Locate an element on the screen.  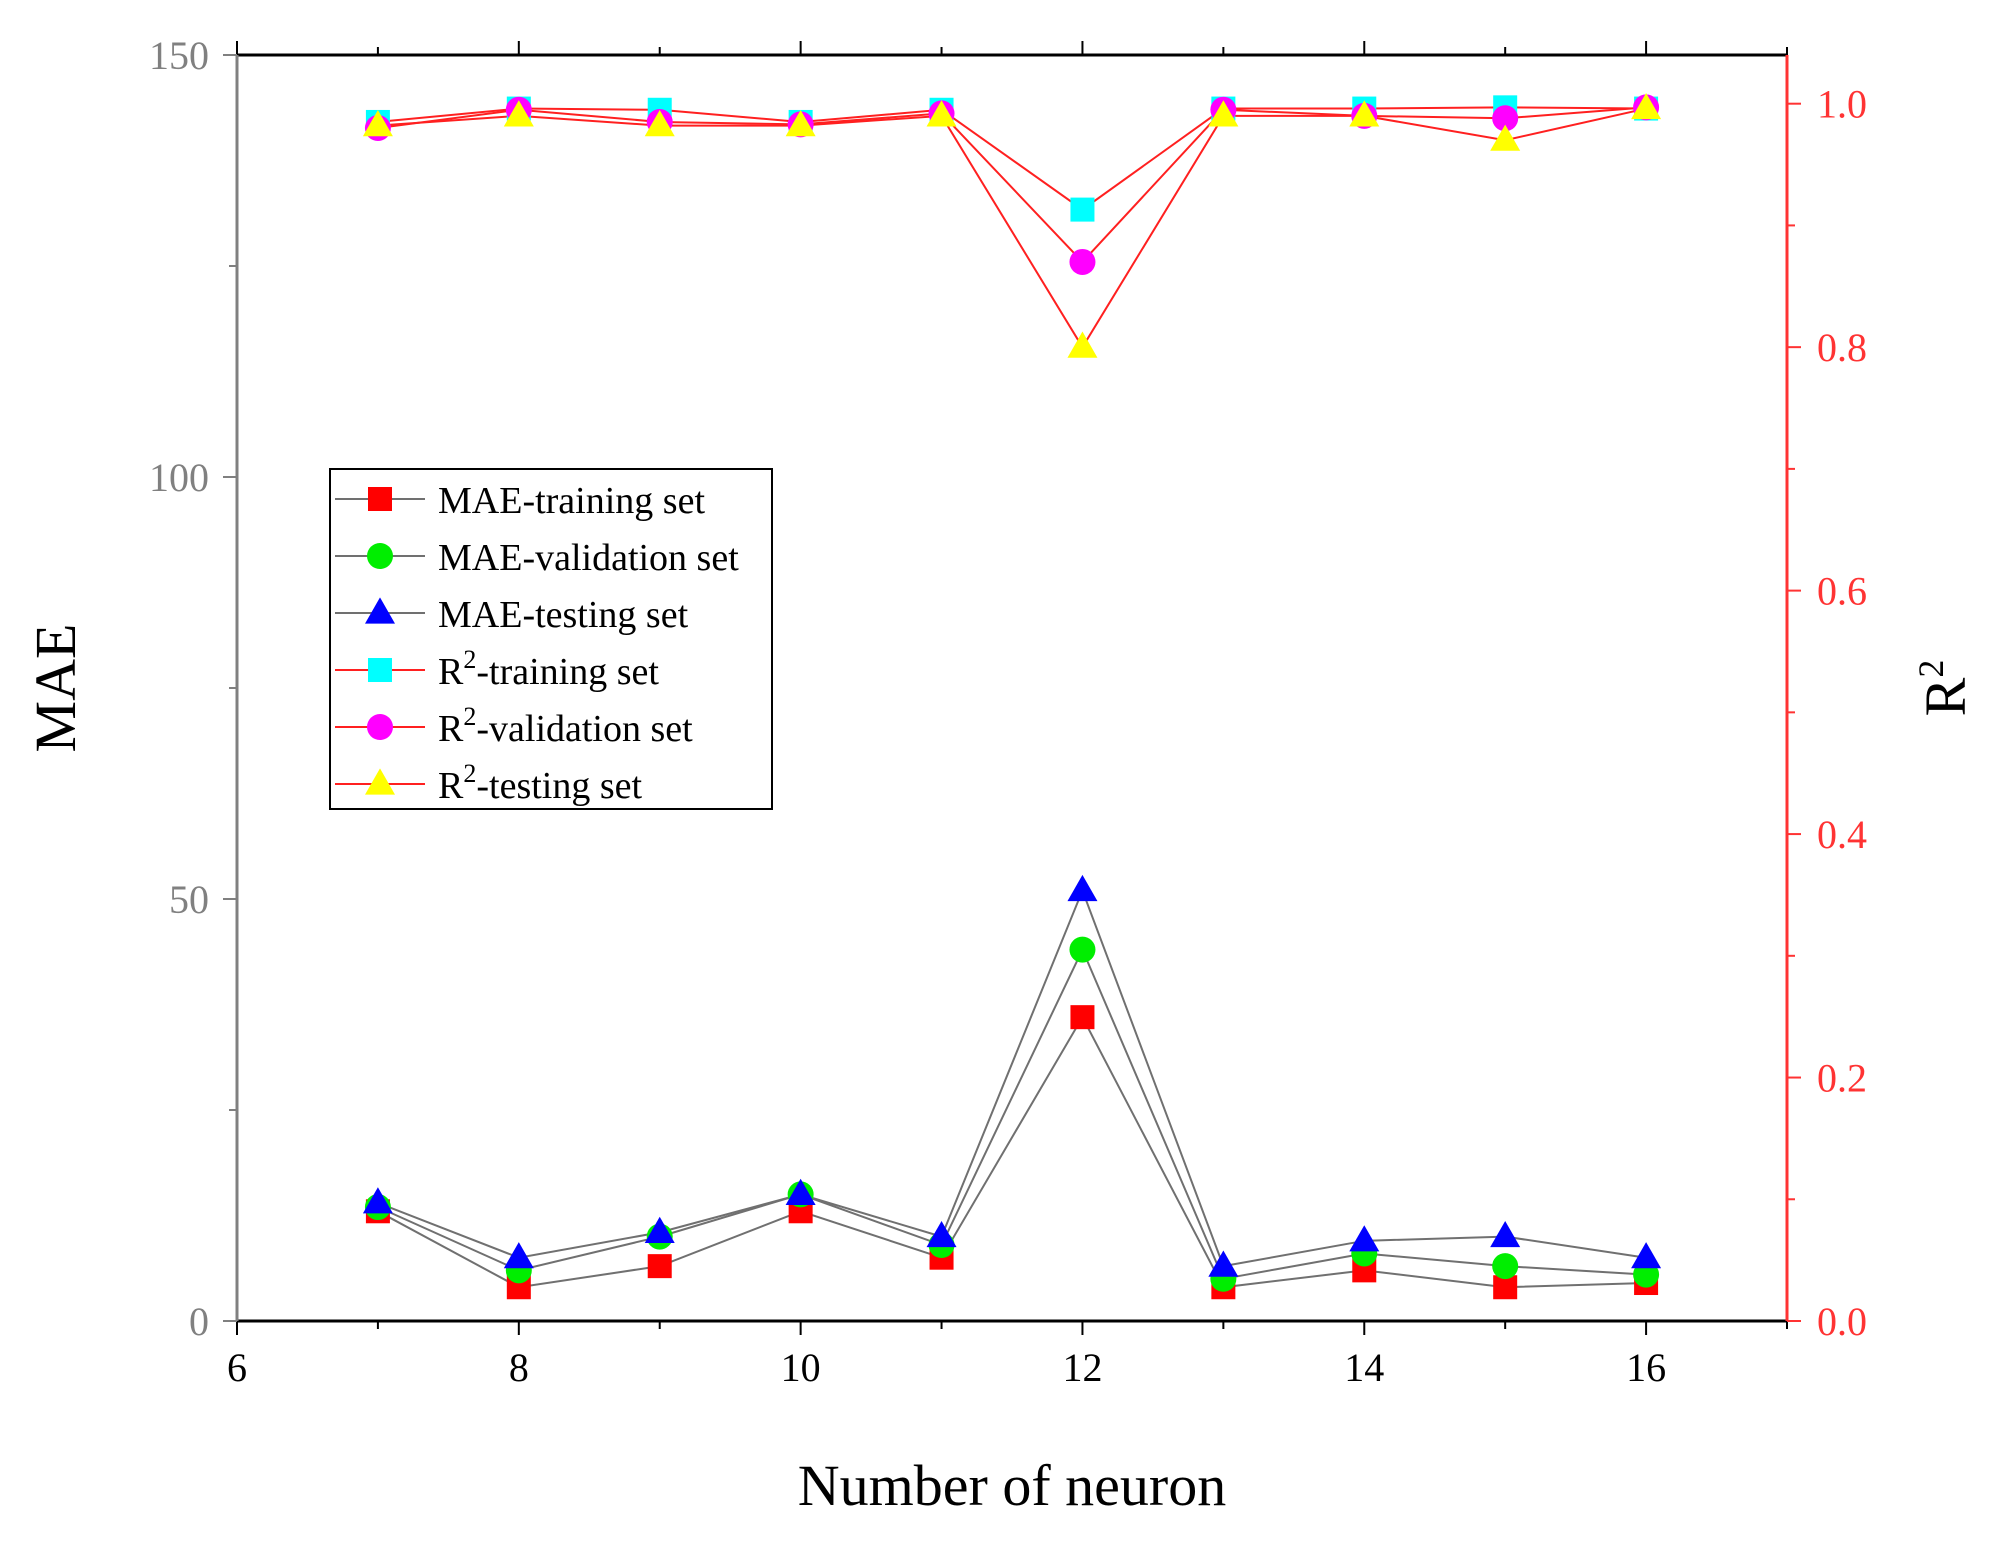
left-y-tick-label: 50 is located at coordinates (189, 899).